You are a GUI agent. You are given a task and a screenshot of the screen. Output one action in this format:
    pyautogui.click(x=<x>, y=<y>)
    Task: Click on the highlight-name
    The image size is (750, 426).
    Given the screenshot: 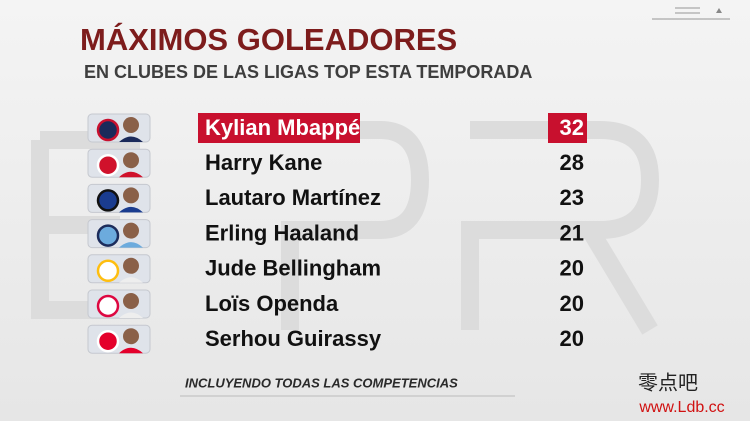 What is the action you would take?
    pyautogui.click(x=279, y=128)
    